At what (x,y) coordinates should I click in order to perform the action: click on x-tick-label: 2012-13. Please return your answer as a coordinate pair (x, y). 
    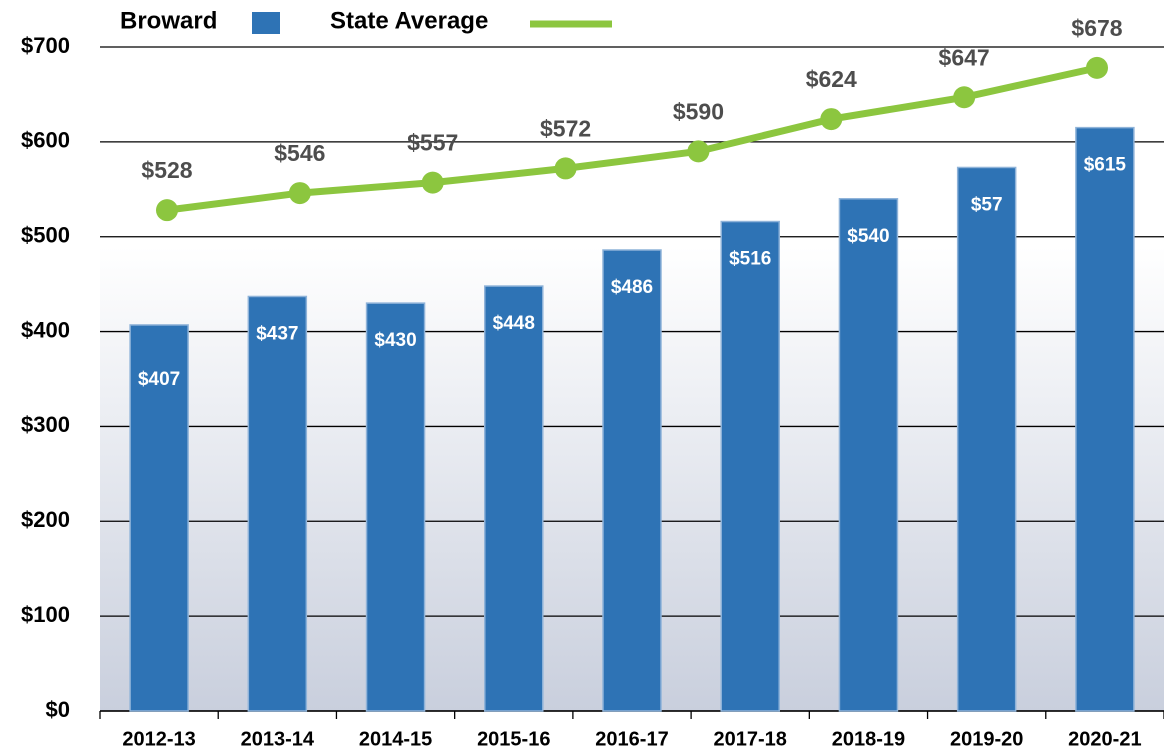
    Looking at the image, I should click on (158, 739).